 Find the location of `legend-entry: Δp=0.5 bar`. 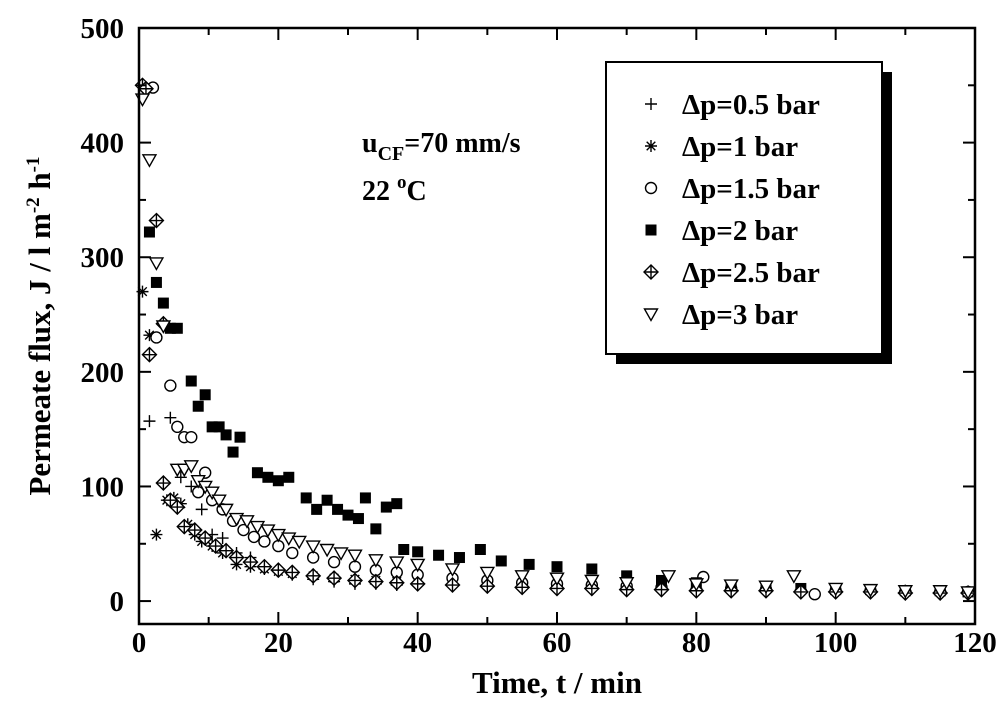

legend-entry: Δp=0.5 bar is located at coordinates (732, 105).